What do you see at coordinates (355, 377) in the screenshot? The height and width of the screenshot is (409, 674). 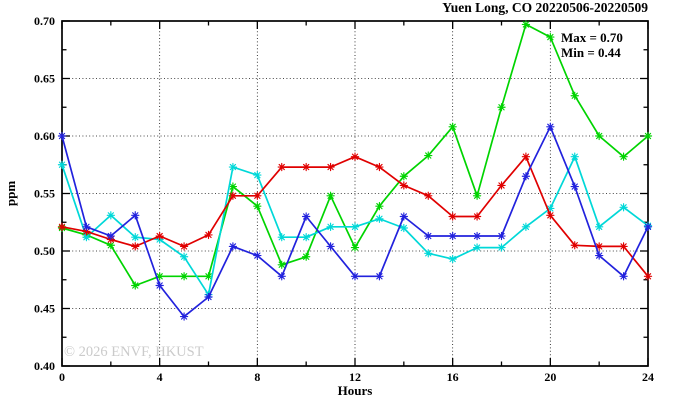 I see `x-tick-label: 12` at bounding box center [355, 377].